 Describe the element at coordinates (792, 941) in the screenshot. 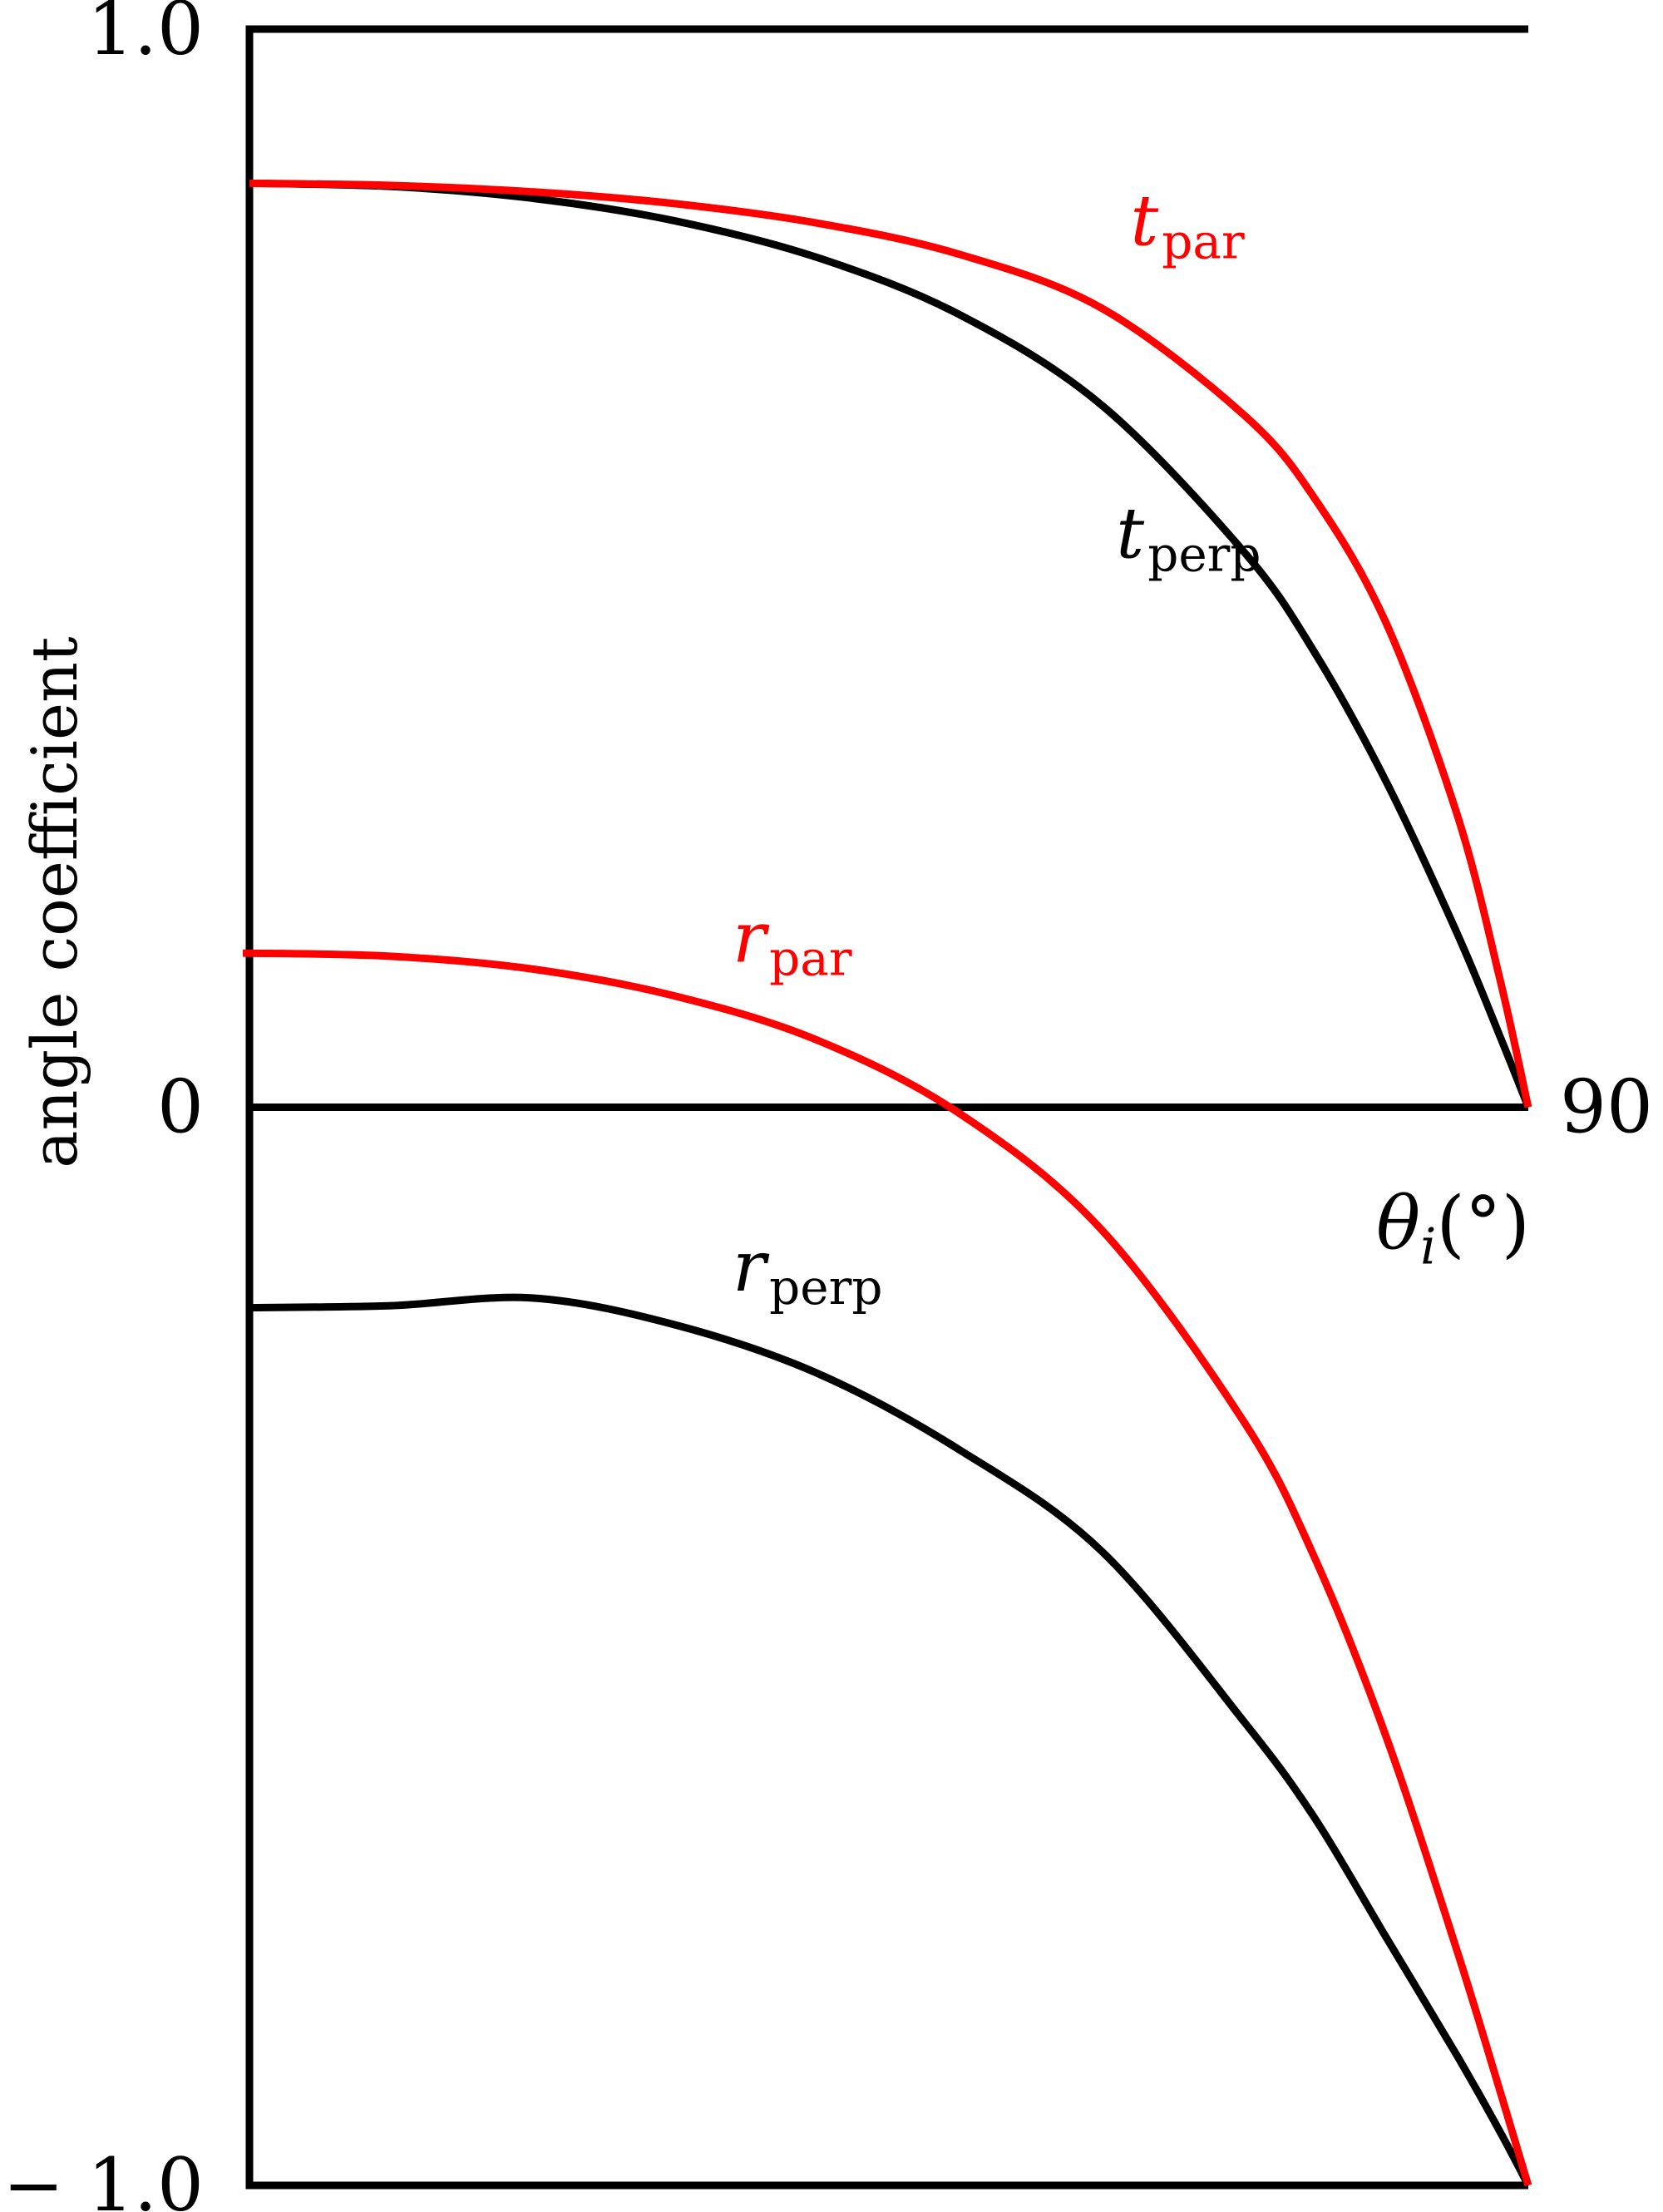

I see `series-label-r-par: rpar` at that location.